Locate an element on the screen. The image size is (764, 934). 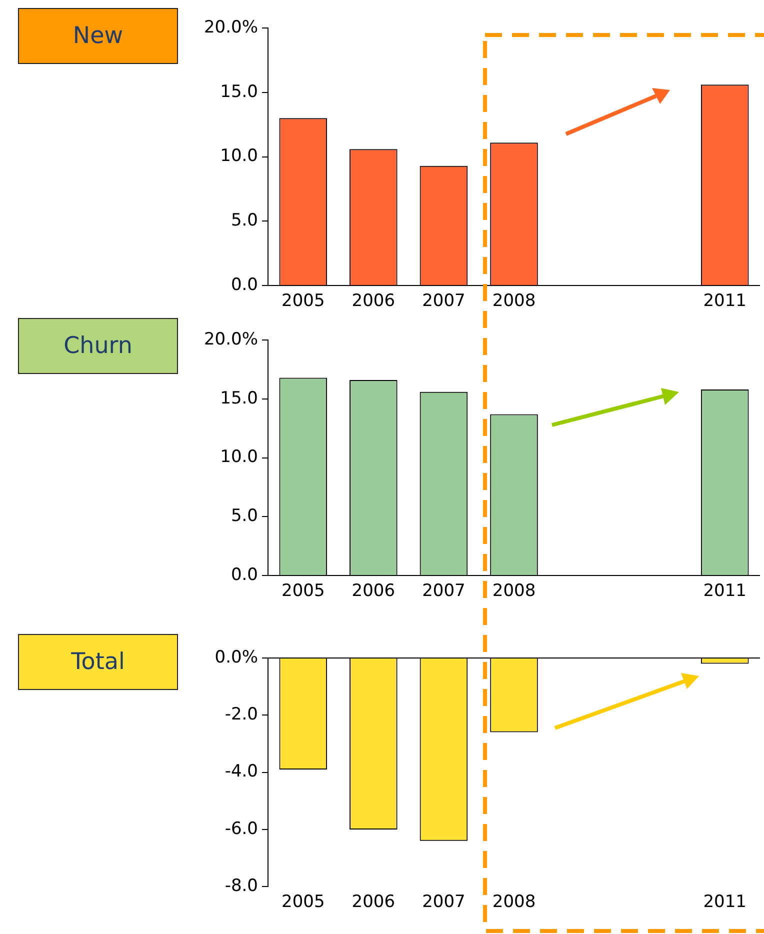
y-tick-label: -4.0 is located at coordinates (241, 772).